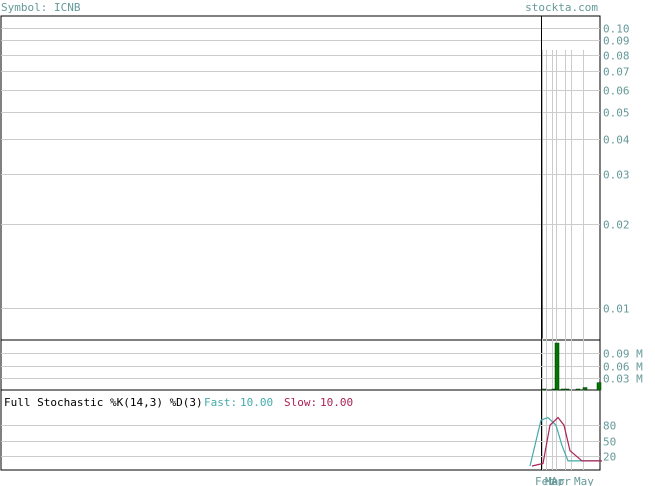  What do you see at coordinates (616, 56) in the screenshot?
I see `price-tick-label: 0.08` at bounding box center [616, 56].